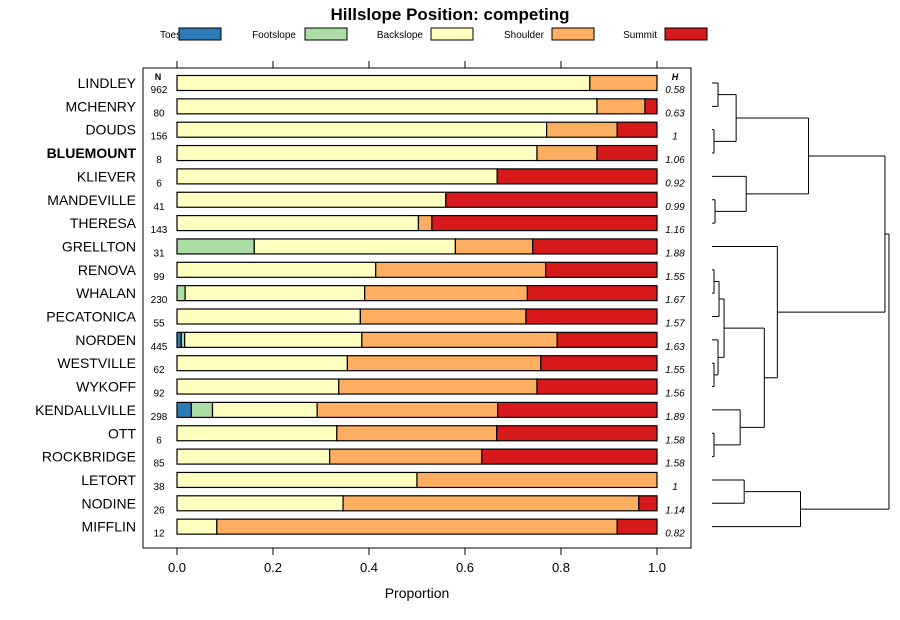  I want to click on bar-row-theresa: THERESA 143 1.16, so click(377, 225).